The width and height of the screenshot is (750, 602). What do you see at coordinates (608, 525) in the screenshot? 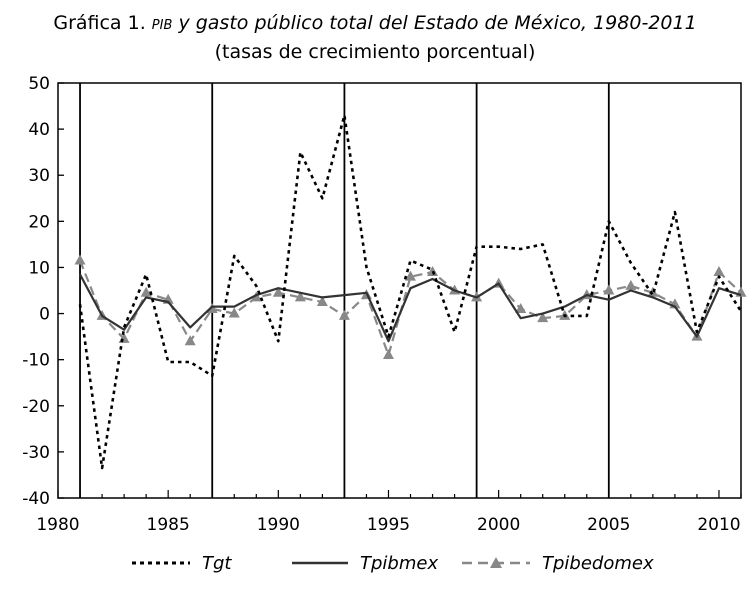
I see `x-tick-label: 2005` at bounding box center [608, 525].